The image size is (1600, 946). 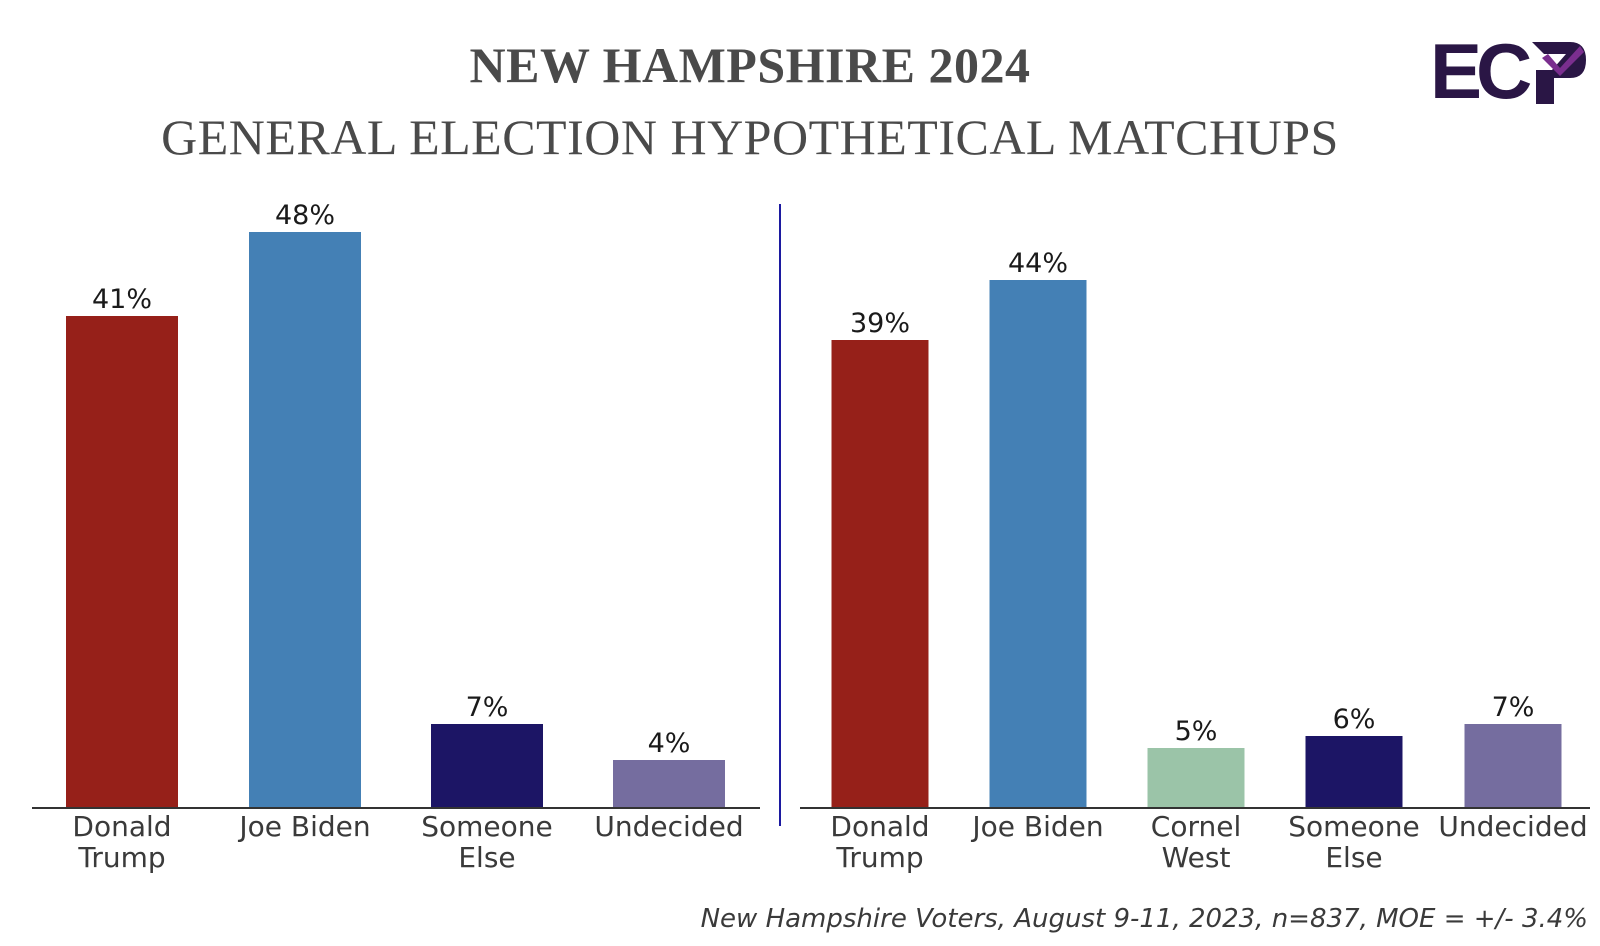 What do you see at coordinates (122, 299) in the screenshot?
I see `data-label: 41%` at bounding box center [122, 299].